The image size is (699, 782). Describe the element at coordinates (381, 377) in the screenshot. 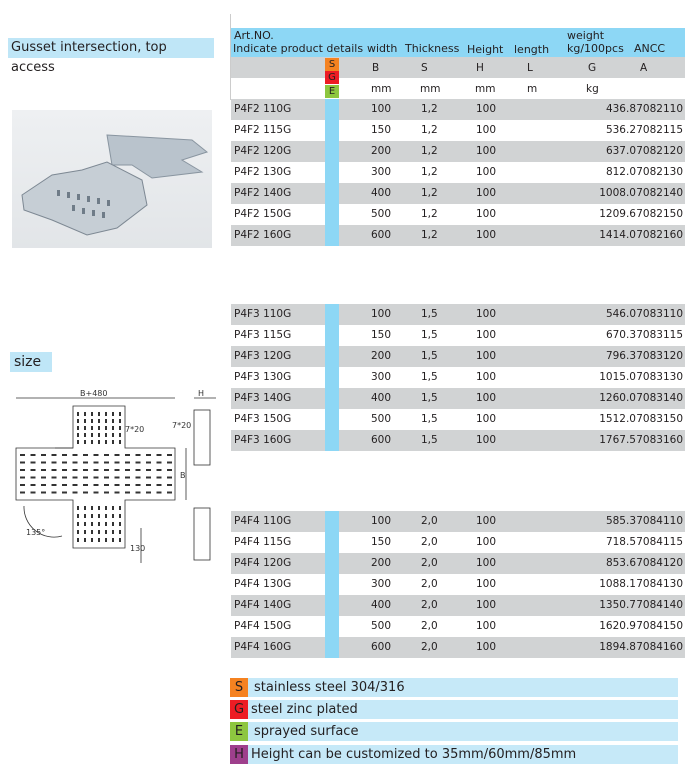

I see `cell-width: 300` at that location.